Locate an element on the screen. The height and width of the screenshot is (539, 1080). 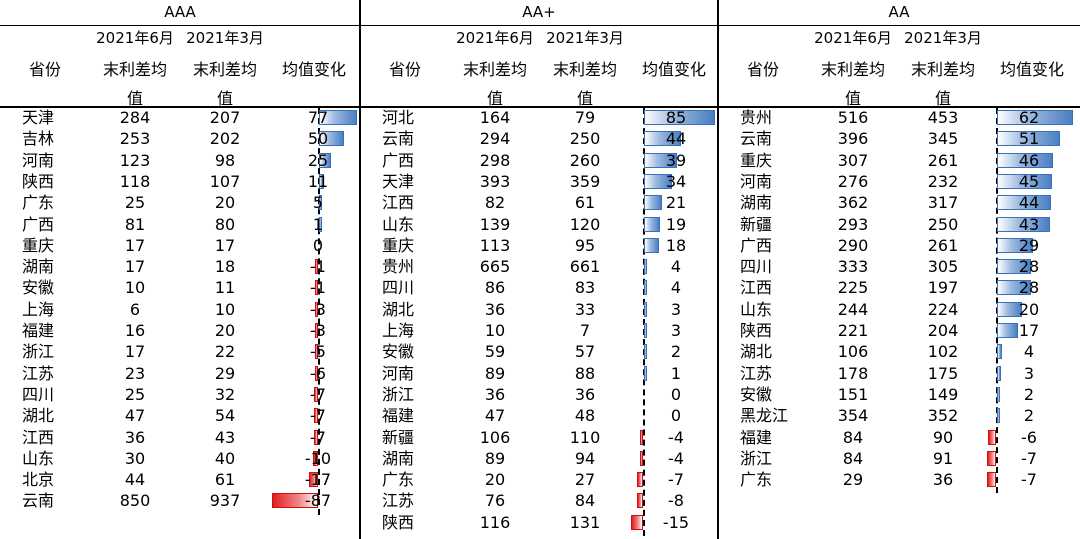
row-value-jun: 298 is located at coordinates (495, 160).